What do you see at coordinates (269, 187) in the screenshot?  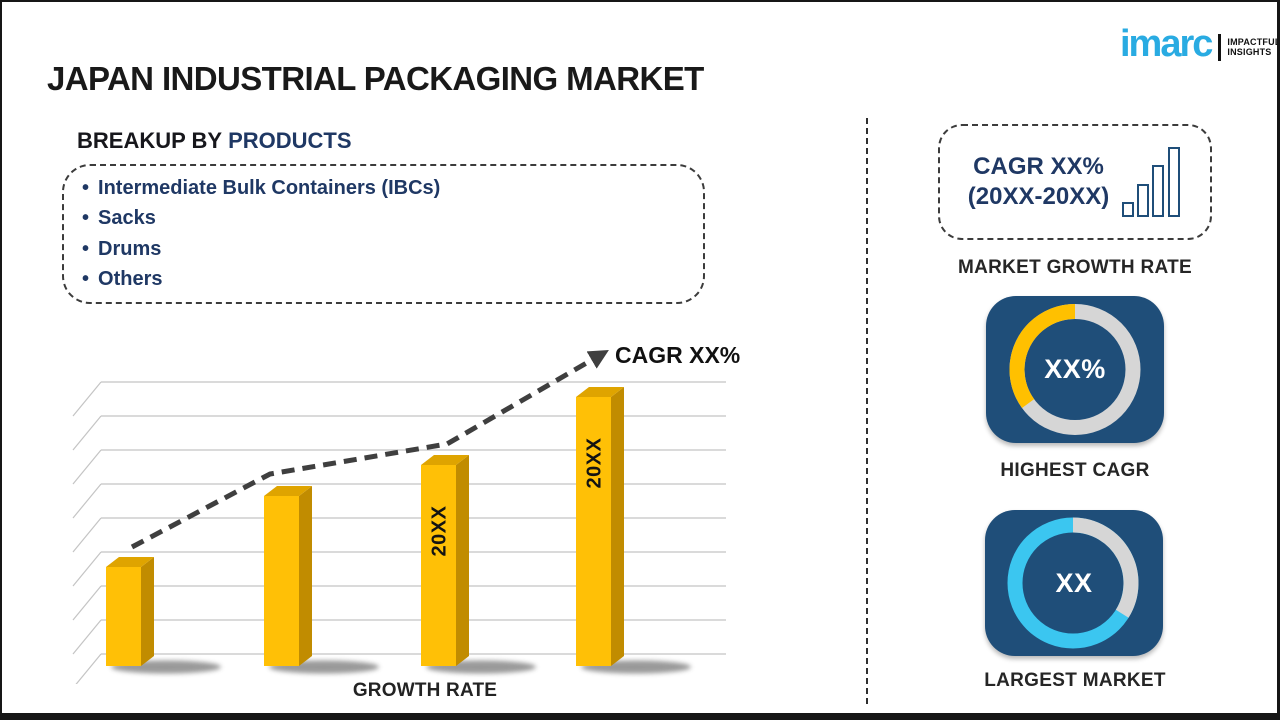 I see `product-label: Intermediate Bulk Containers (IBCs)` at bounding box center [269, 187].